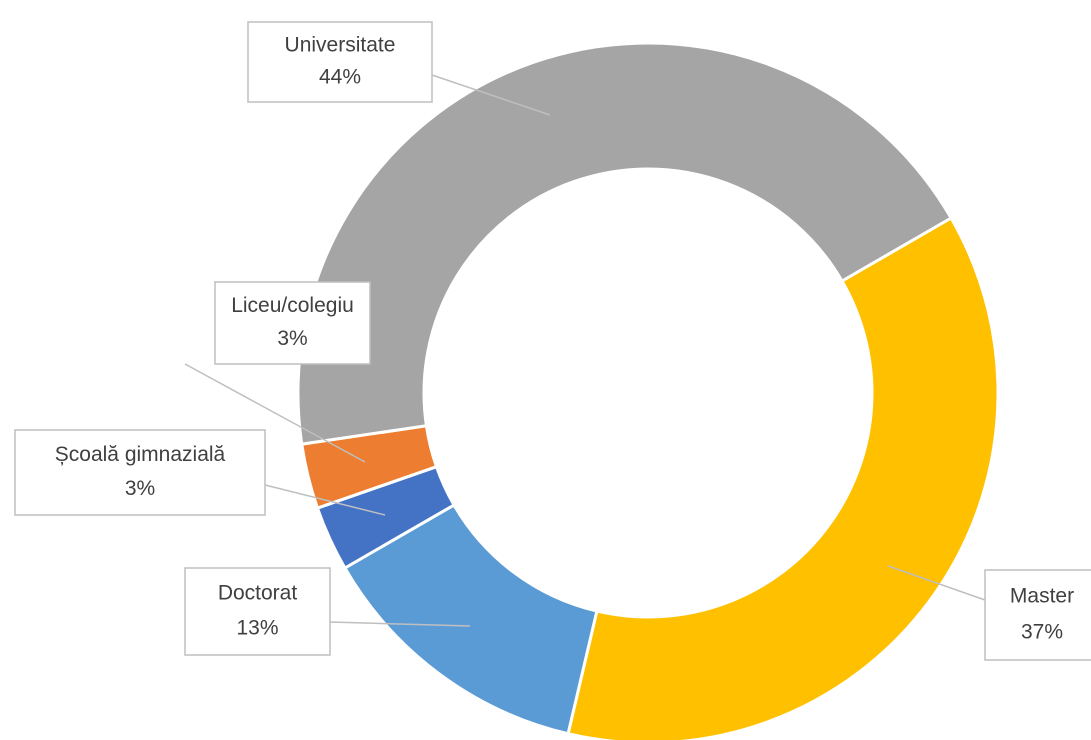  I want to click on category-label: Doctorat, so click(258, 593).